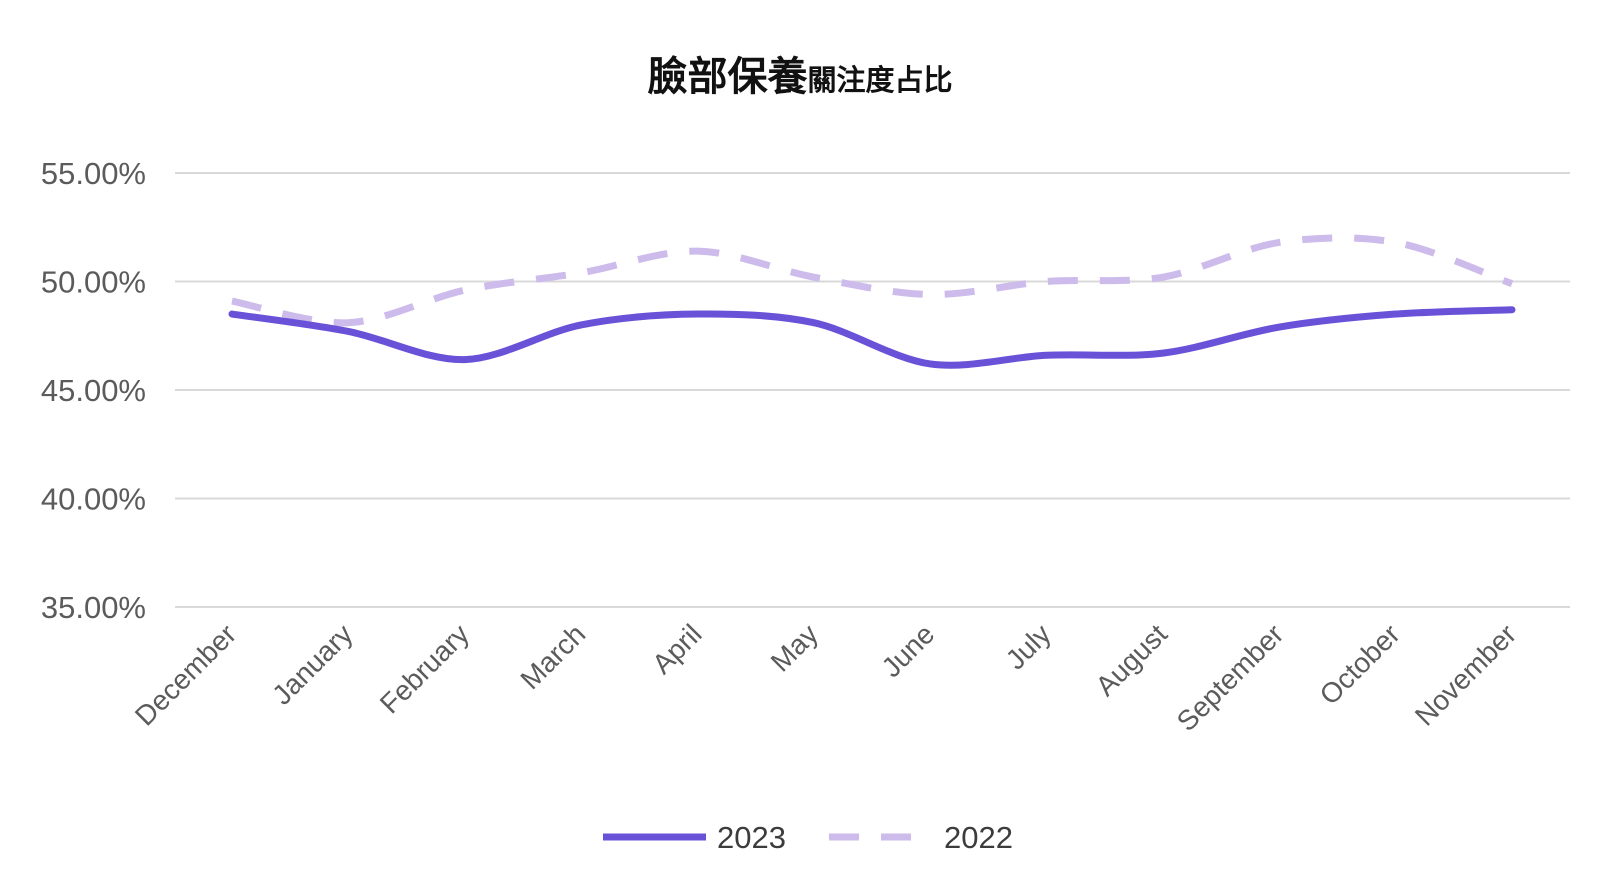 Image resolution: width=1600 pixels, height=884 pixels. I want to click on y-tick-label: 50.00%, so click(93, 282).